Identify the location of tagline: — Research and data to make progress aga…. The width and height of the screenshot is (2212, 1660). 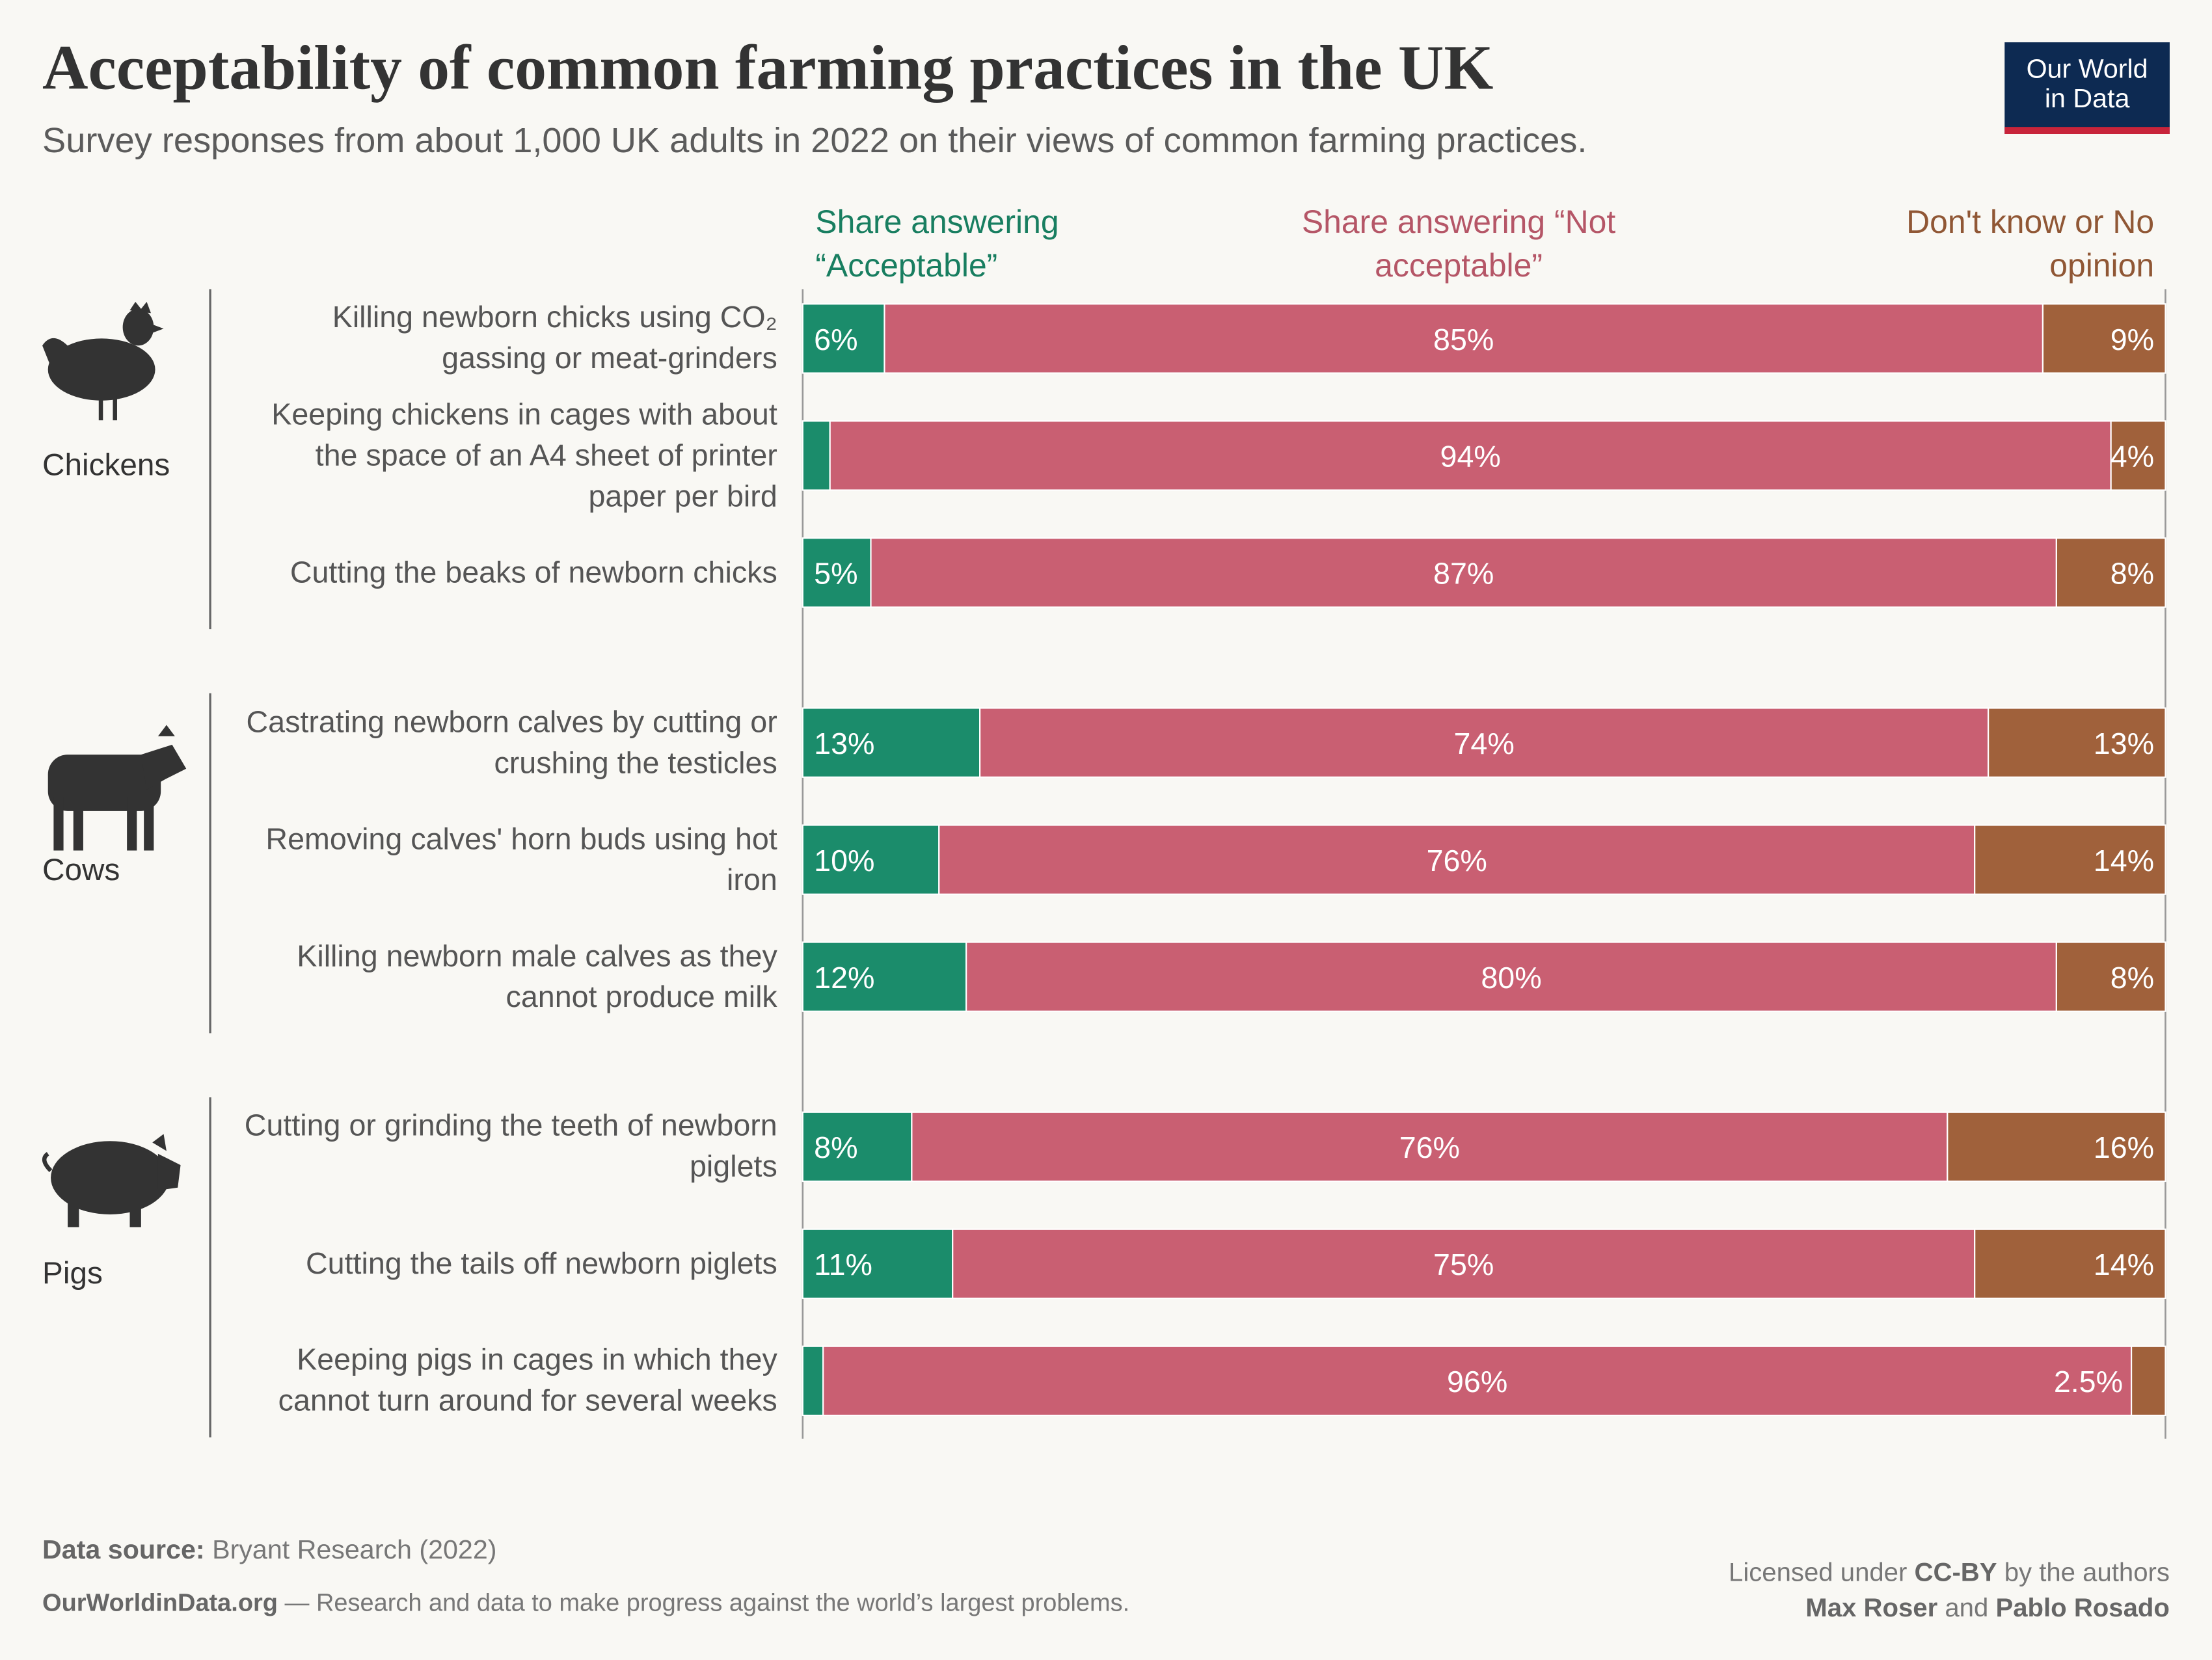
(707, 1602).